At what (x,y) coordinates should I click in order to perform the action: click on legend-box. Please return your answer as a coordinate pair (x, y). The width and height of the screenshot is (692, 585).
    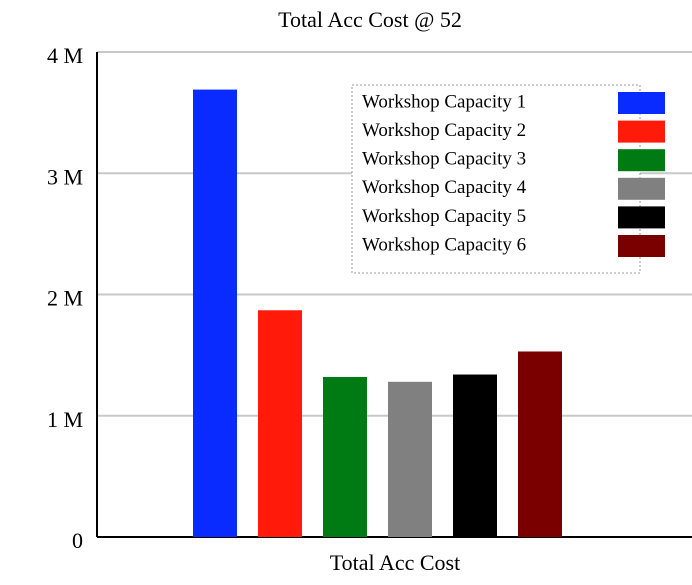
    Looking at the image, I should click on (496, 179).